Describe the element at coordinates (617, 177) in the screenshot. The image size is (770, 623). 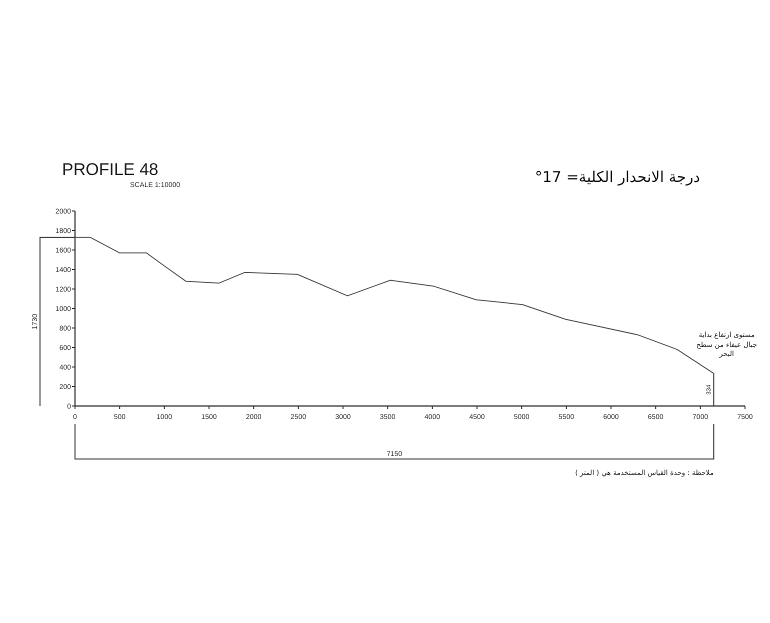
I see `annotation: درجة الانحدار الكلية= 17°` at that location.